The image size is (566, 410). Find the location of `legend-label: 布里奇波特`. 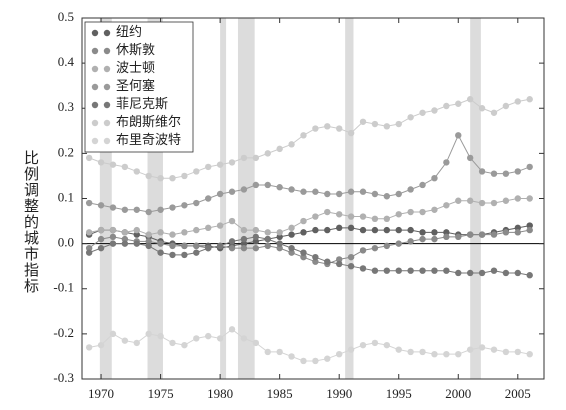

legend-label: 布里奇波特 is located at coordinates (148, 139).